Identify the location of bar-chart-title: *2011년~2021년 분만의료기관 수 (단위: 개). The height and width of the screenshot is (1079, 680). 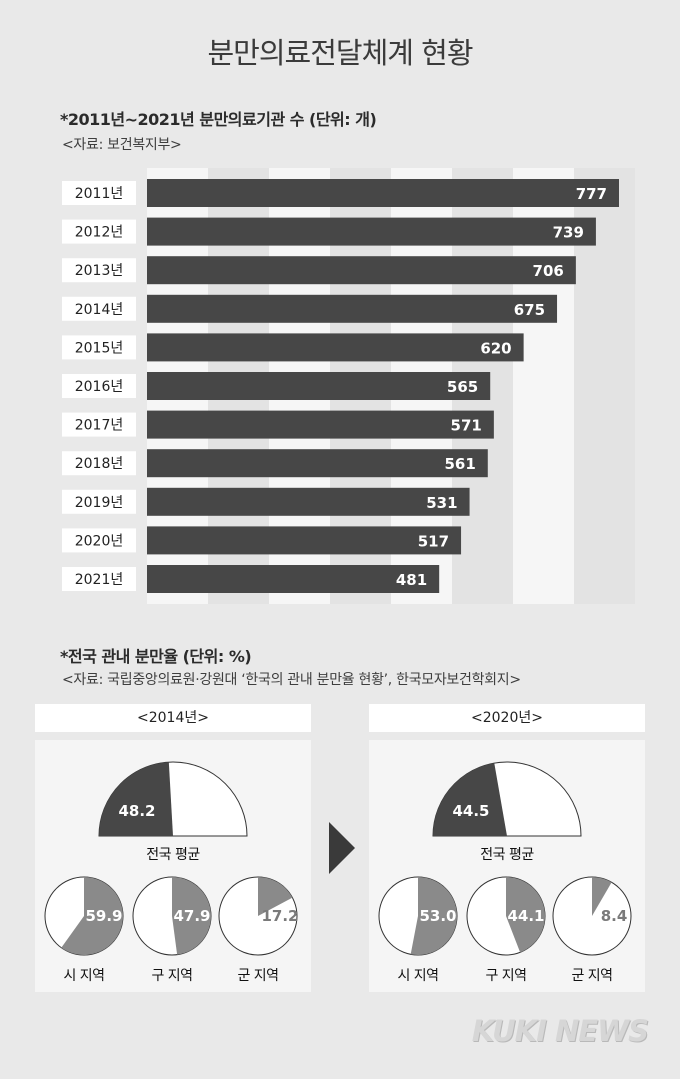
(218, 119).